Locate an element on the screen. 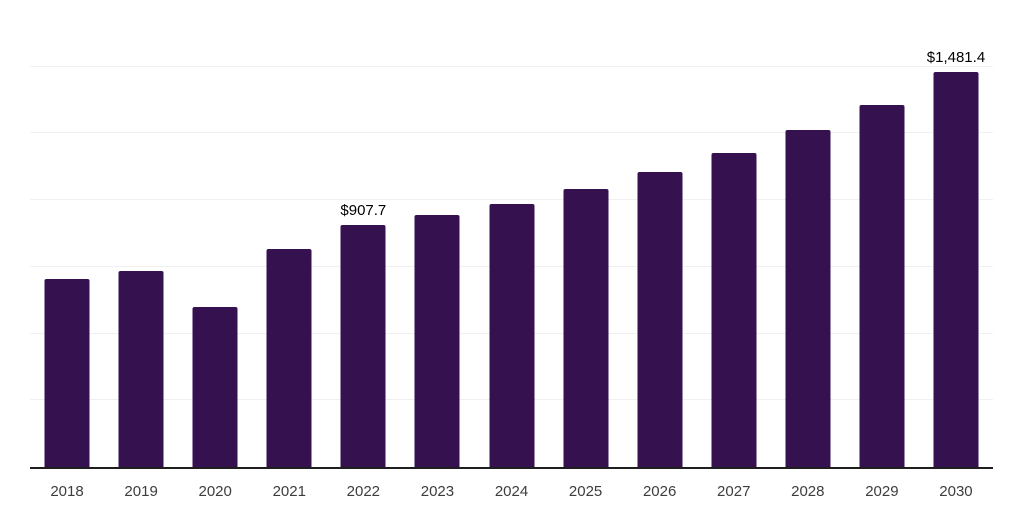  bar-slot-2024 is located at coordinates (511, 234).